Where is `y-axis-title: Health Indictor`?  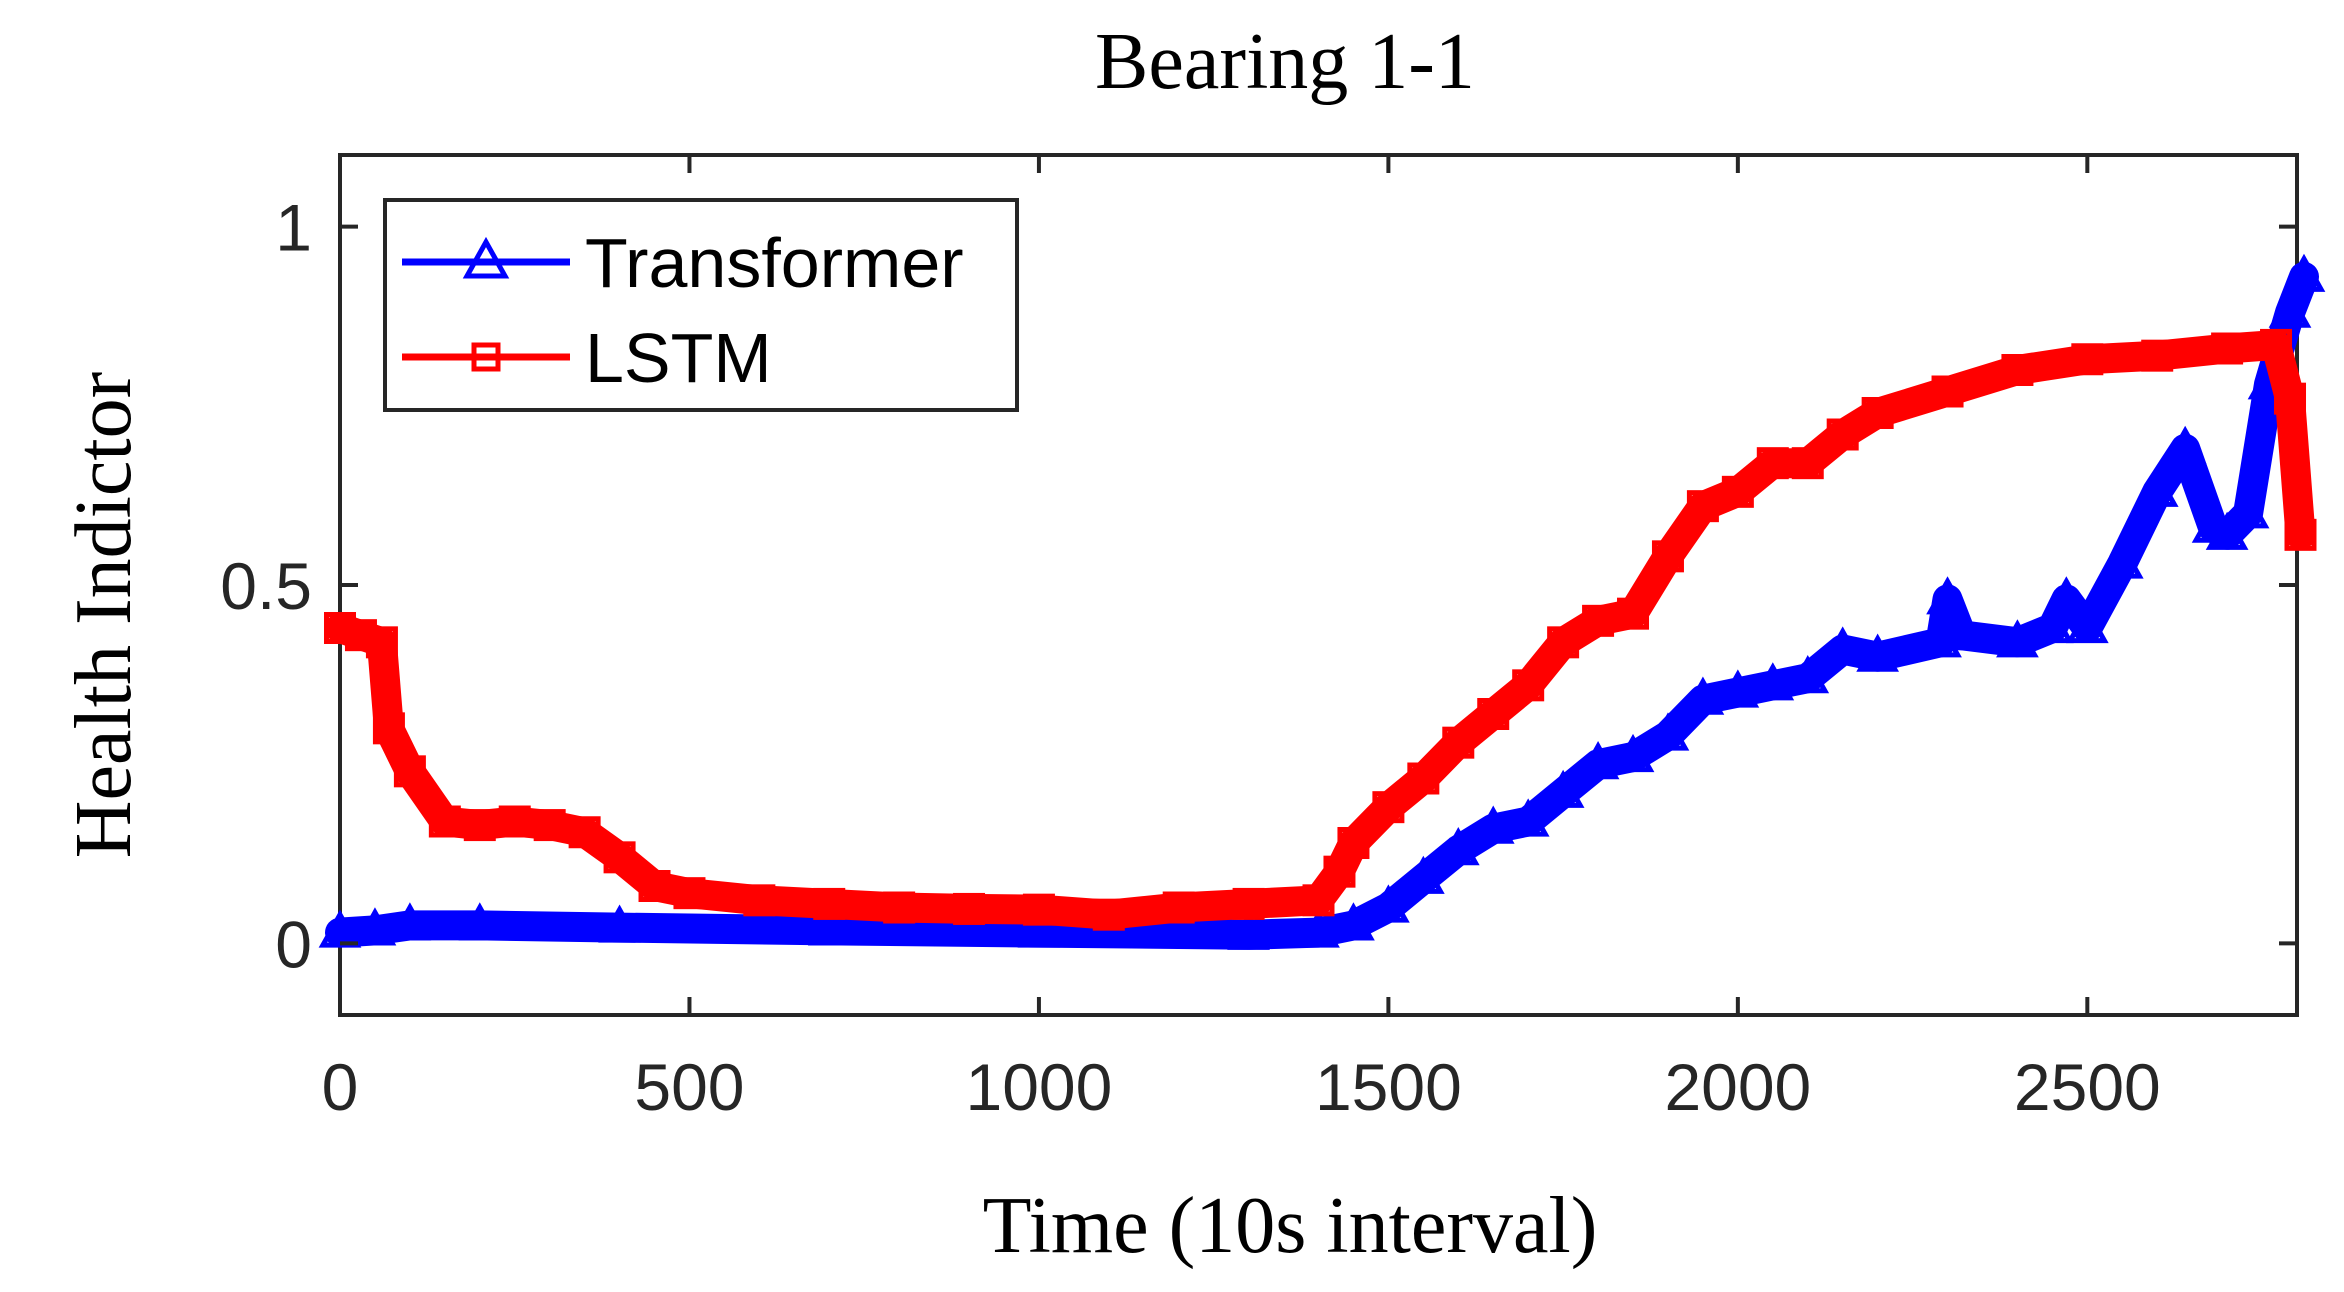 y-axis-title: Health Indictor is located at coordinates (104, 615).